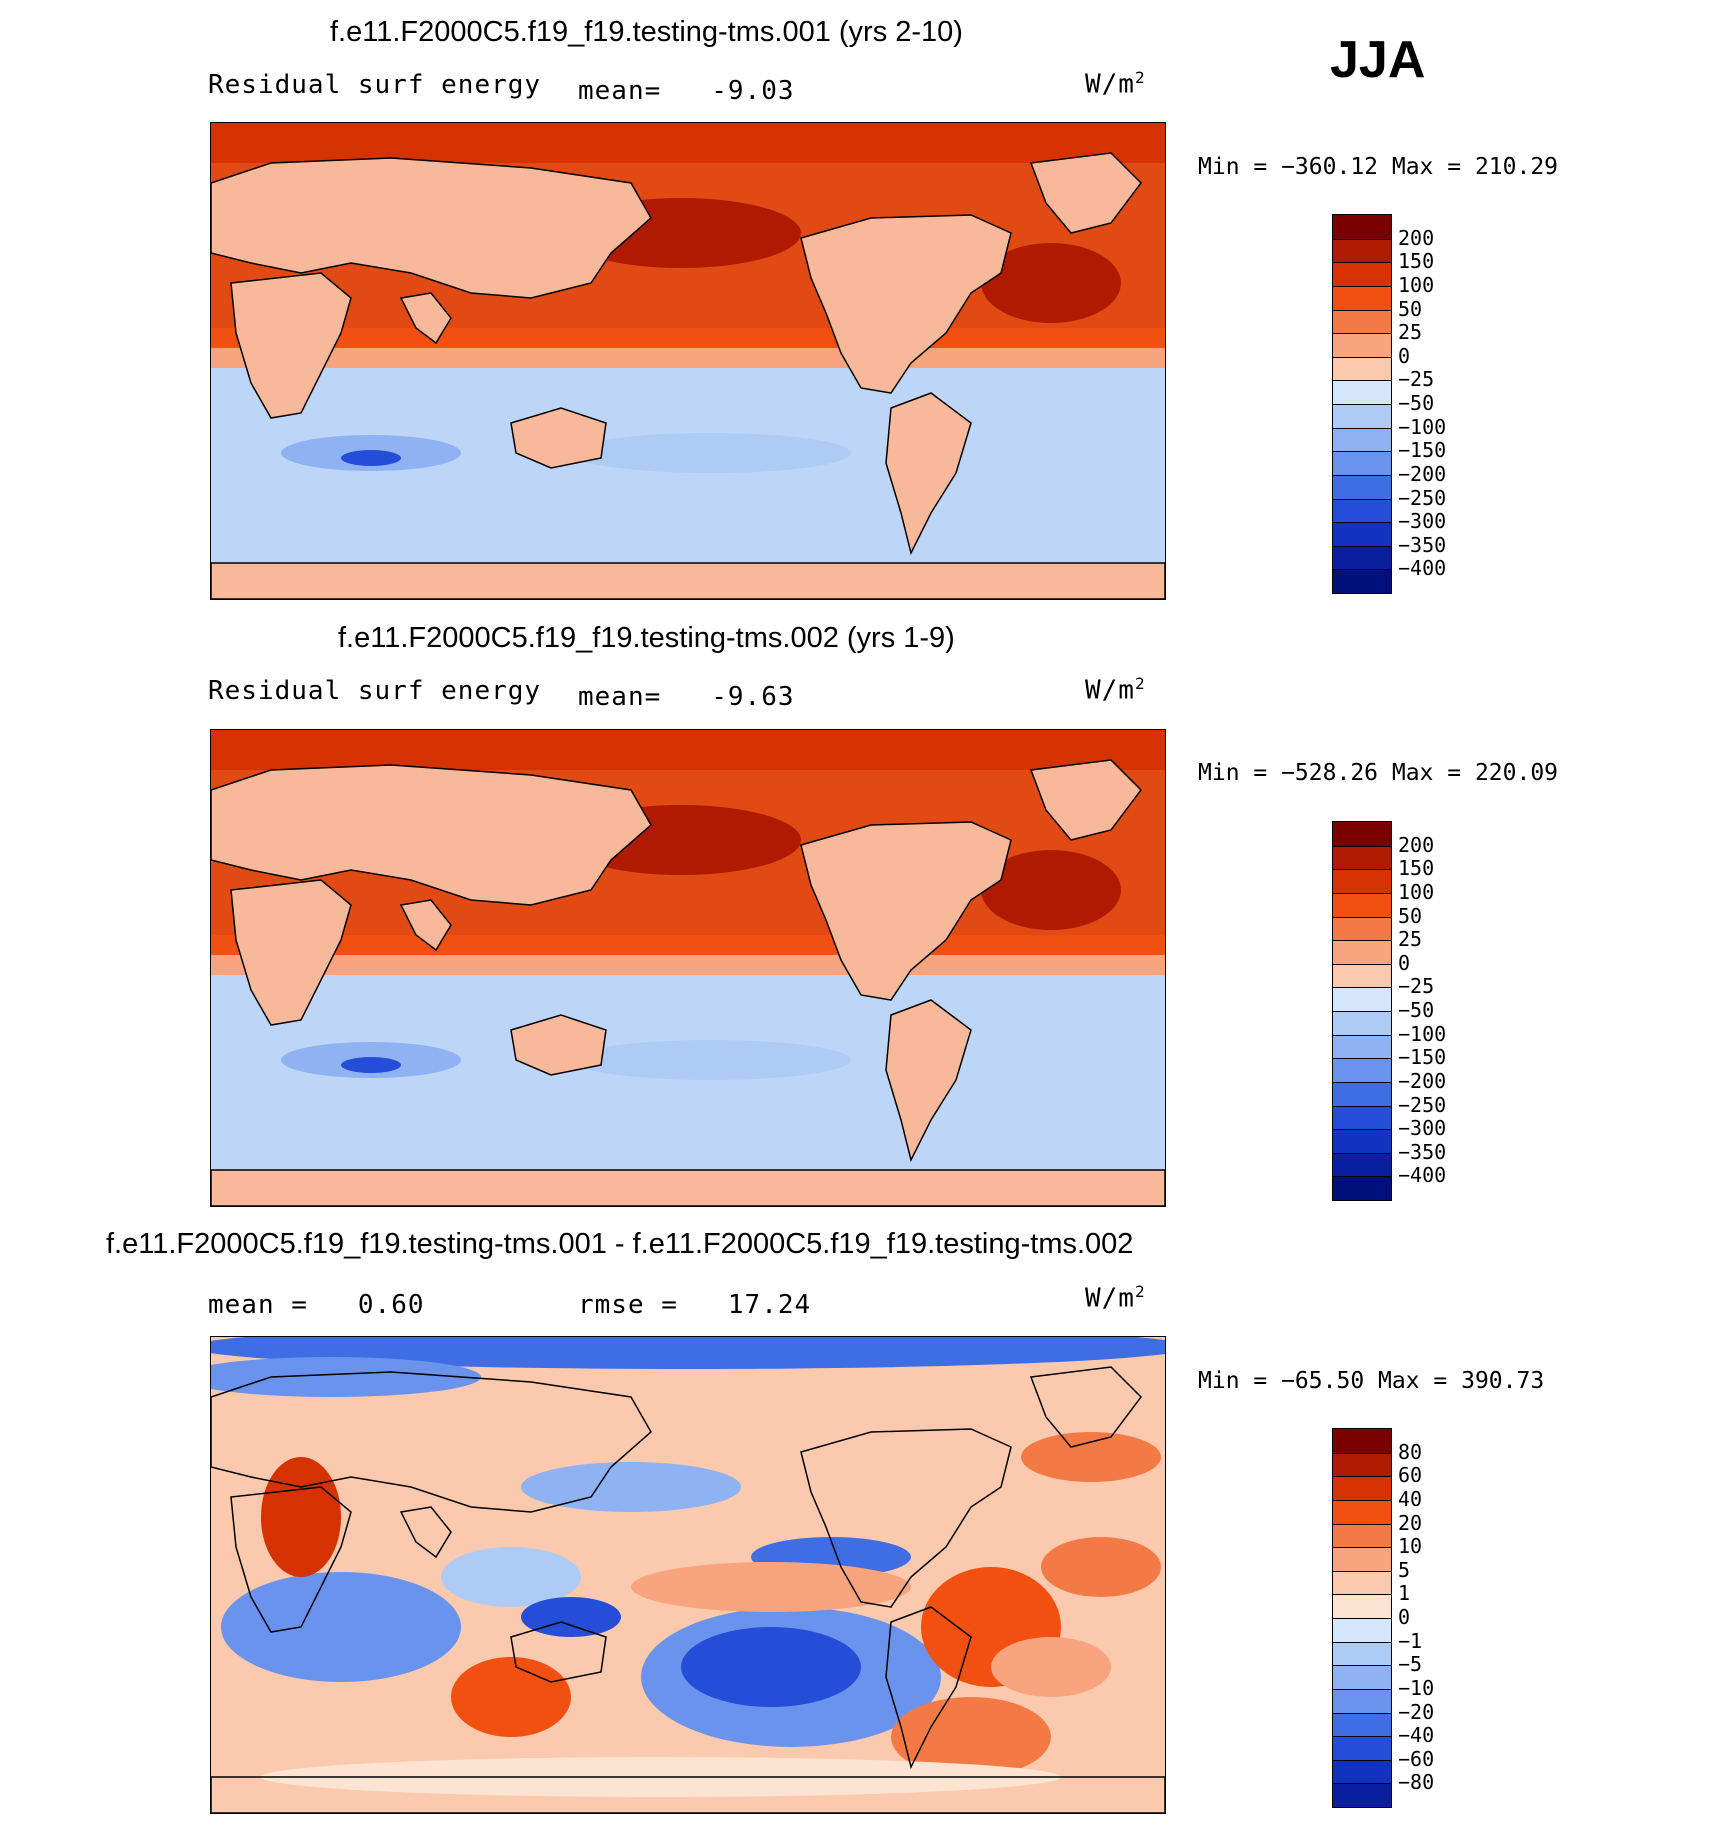 This screenshot has width=1710, height=1831. I want to click on panel3-field, so click(688, 1575).